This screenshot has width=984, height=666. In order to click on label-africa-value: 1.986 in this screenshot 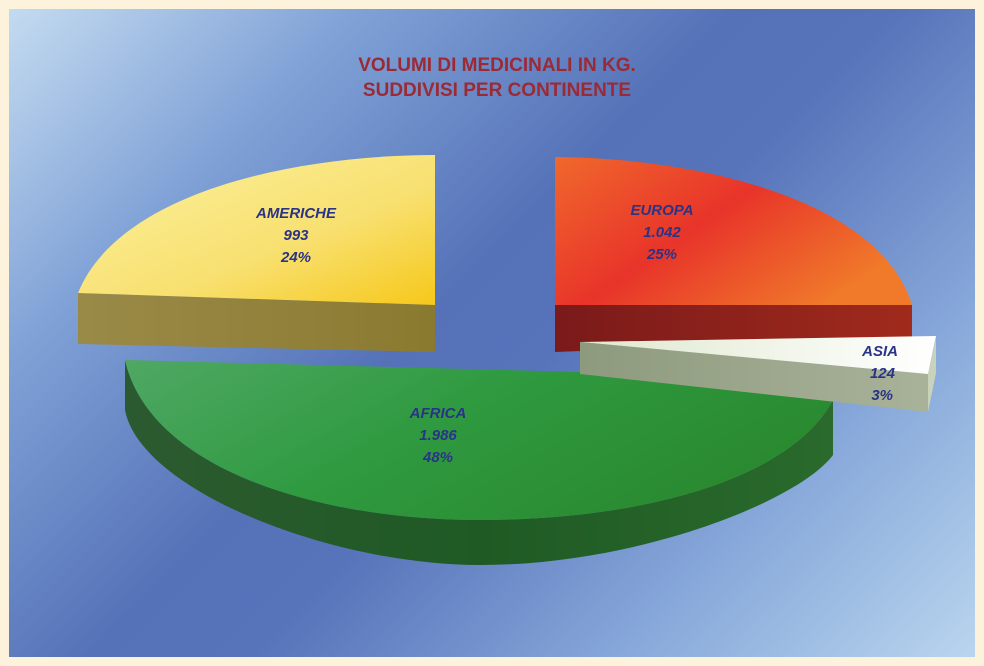, I will do `click(438, 435)`.